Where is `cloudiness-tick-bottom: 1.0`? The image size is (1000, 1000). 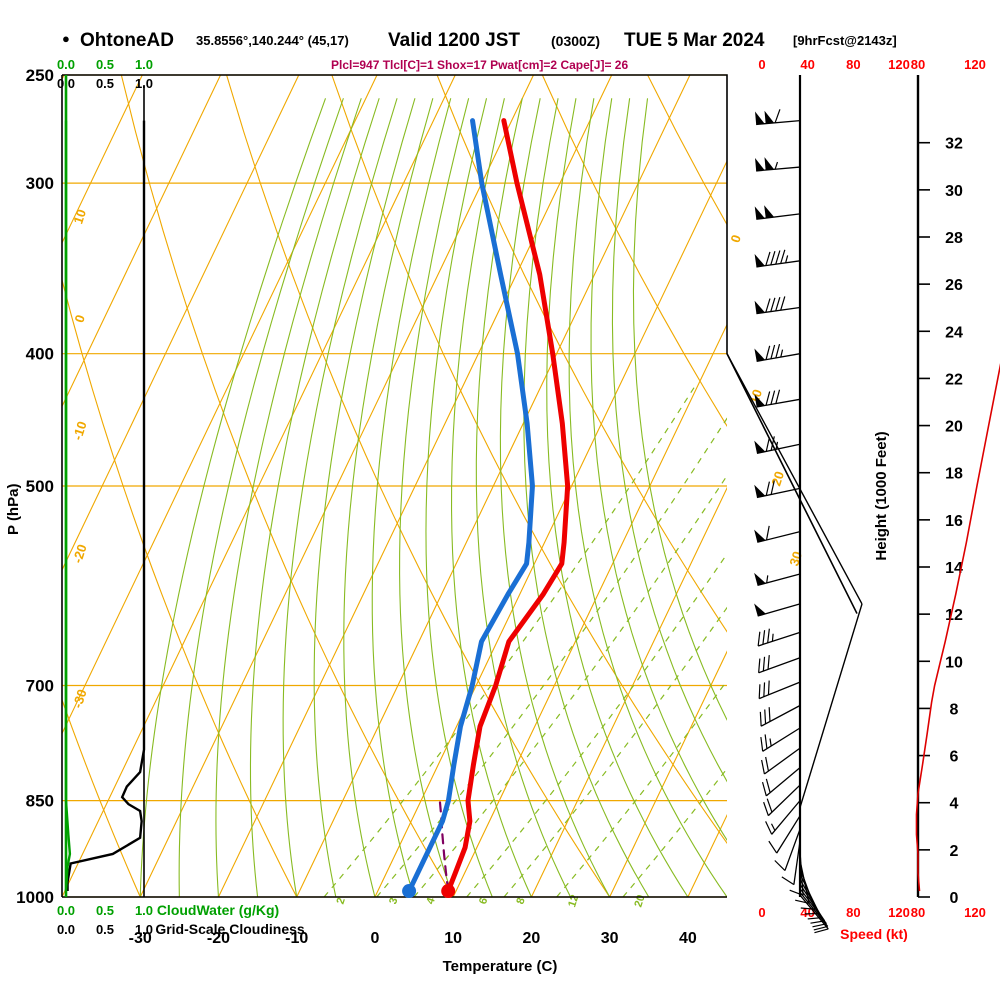 cloudiness-tick-bottom: 1.0 is located at coordinates (144, 929).